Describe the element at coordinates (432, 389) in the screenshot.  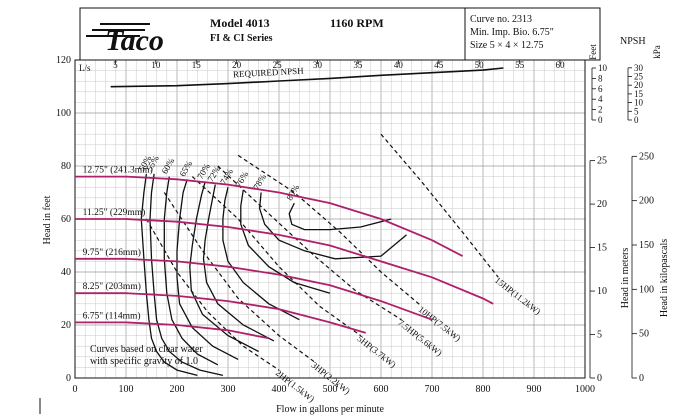
I see `x-tick-label: 700` at that location.